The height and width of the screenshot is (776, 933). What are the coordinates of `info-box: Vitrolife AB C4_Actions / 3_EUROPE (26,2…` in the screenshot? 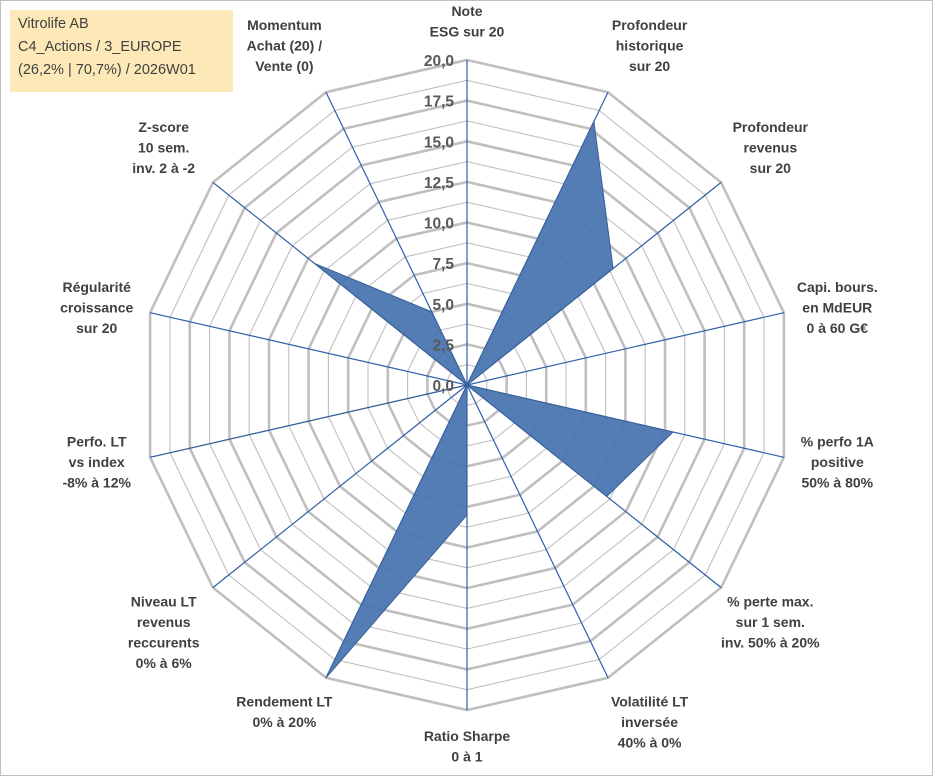 It's located at (121, 51).